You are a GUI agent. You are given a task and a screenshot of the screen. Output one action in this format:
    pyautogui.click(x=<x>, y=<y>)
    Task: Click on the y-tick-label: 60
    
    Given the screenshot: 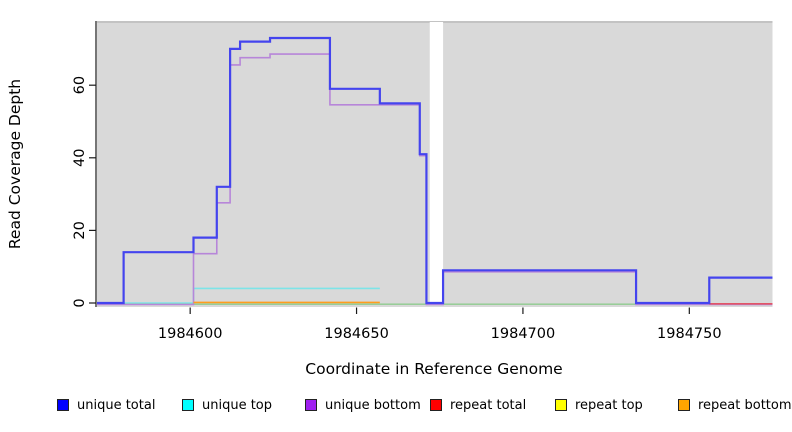 What is the action you would take?
    pyautogui.click(x=80, y=85)
    